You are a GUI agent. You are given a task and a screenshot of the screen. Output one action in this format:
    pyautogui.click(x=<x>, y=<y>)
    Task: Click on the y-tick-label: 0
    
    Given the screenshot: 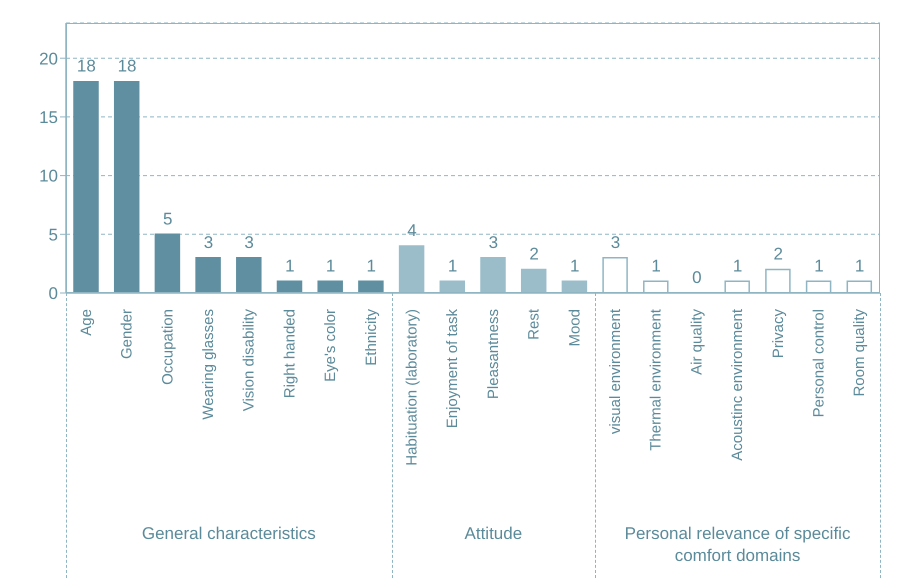 What is the action you would take?
    pyautogui.click(x=53, y=294)
    